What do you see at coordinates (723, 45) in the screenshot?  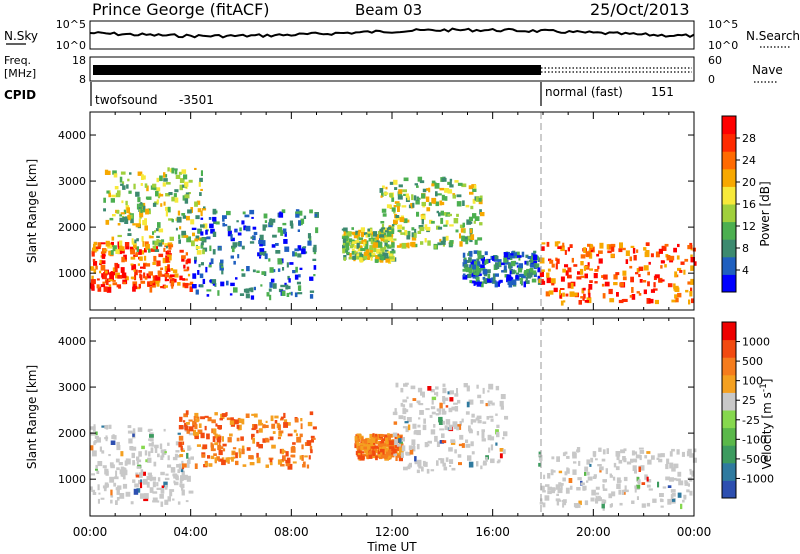 I see `nsearch-tick-bottom: 10^0` at bounding box center [723, 45].